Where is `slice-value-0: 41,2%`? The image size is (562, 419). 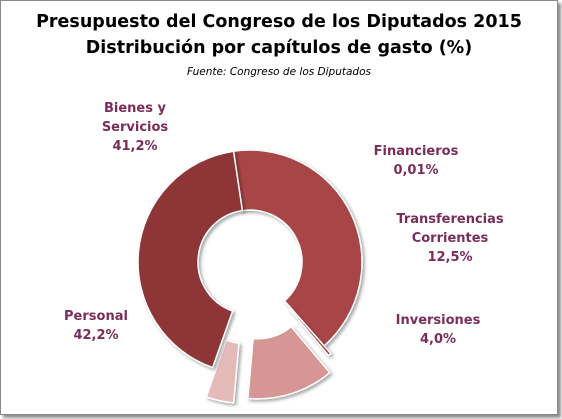
slice-value-0: 41,2% is located at coordinates (134, 146).